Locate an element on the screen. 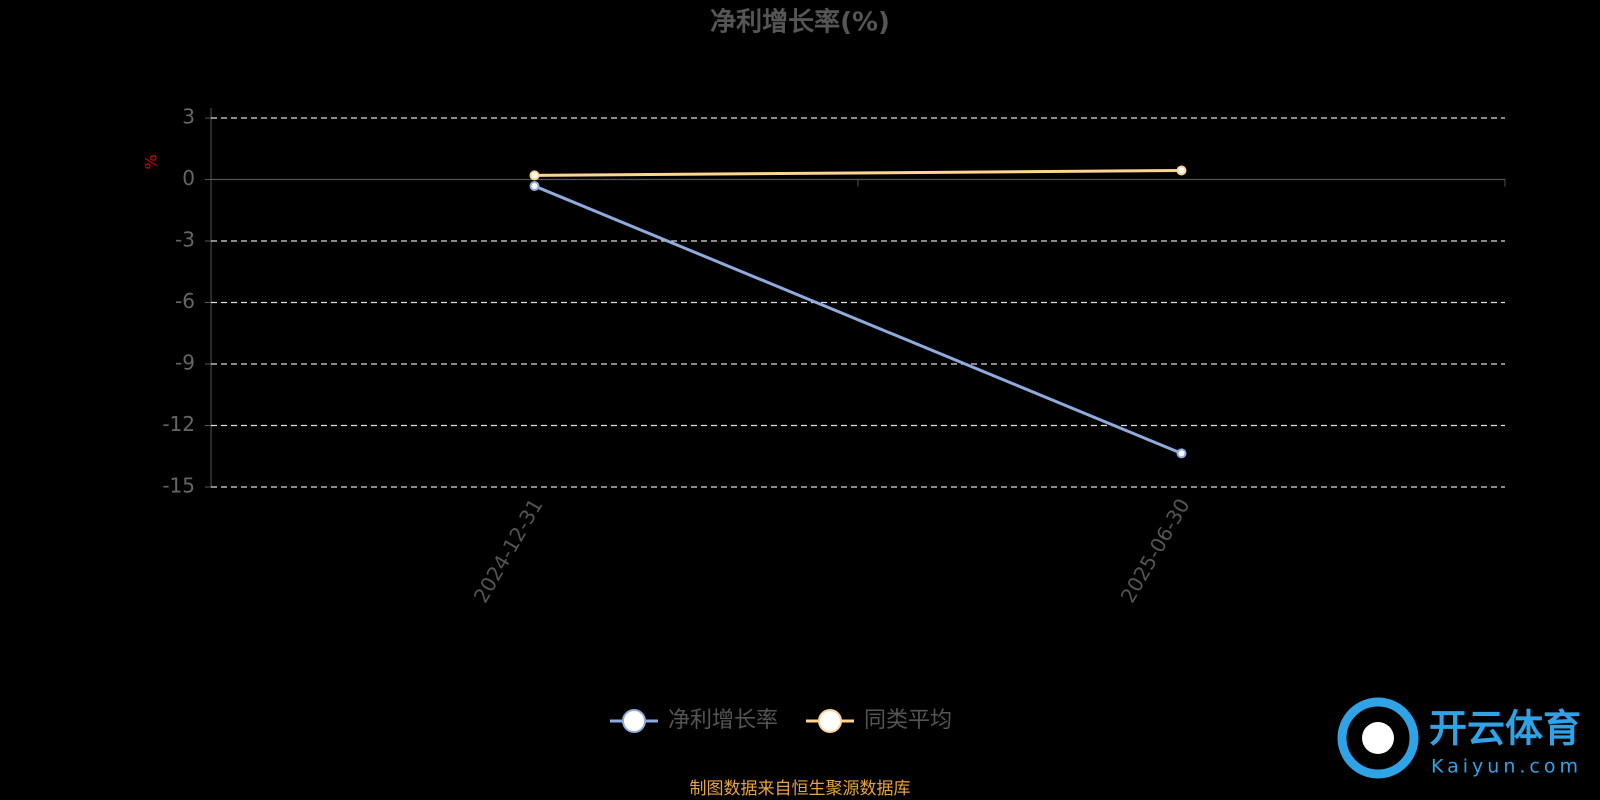 This screenshot has width=1600, height=800. y-tick-label: 0 is located at coordinates (188, 178).